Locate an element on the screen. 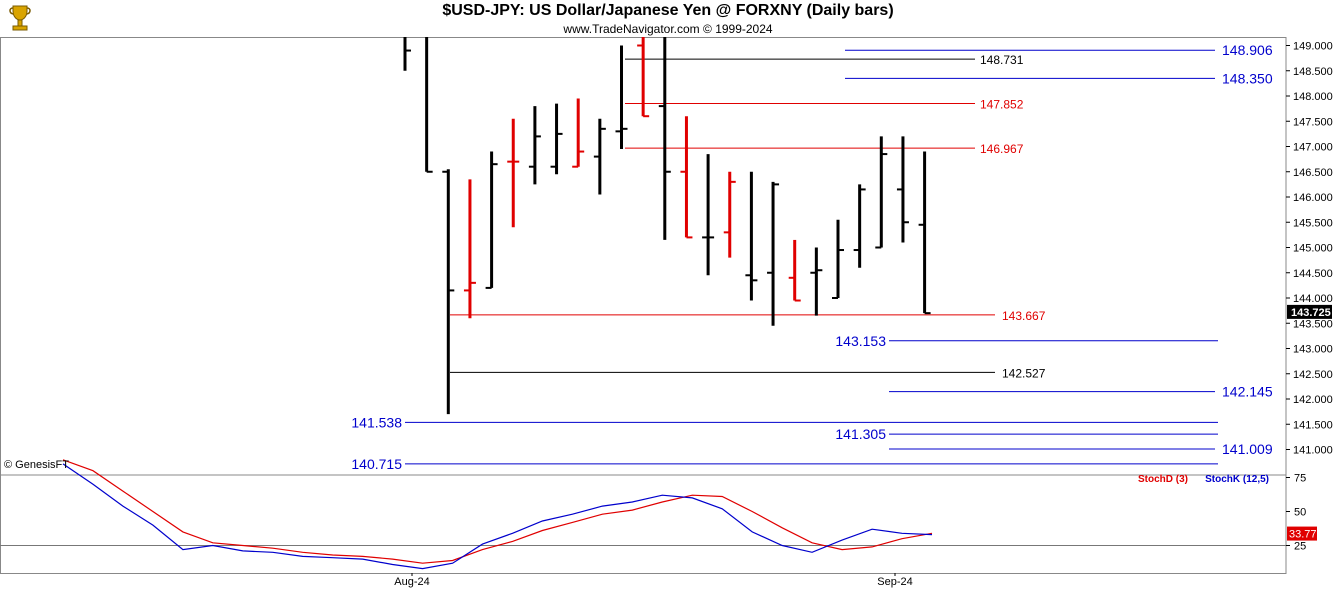 This screenshot has height=591, width=1336. x-tick-label: Sep-24 is located at coordinates (894, 582).